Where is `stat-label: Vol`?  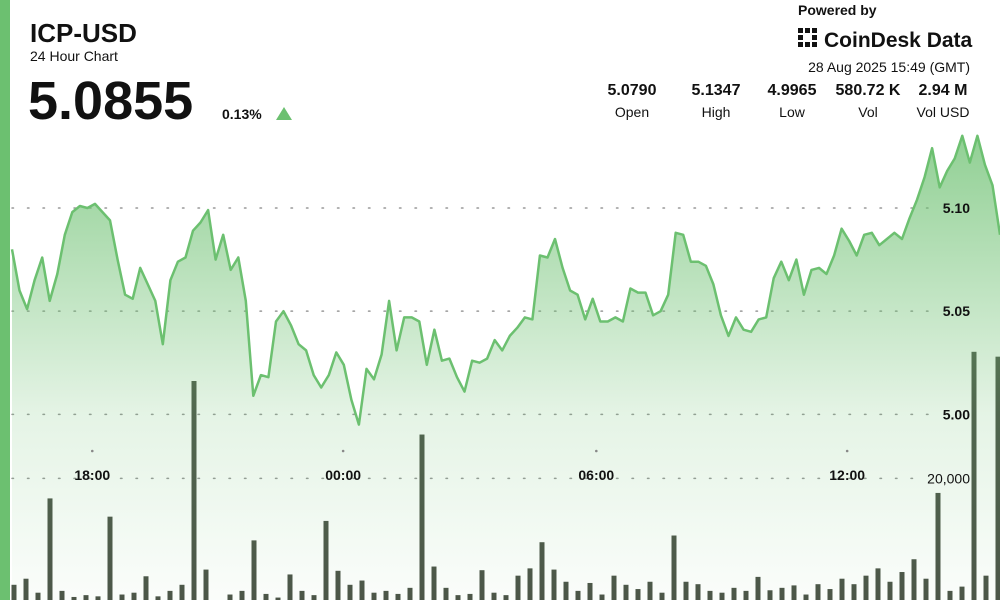 stat-label: Vol is located at coordinates (867, 112).